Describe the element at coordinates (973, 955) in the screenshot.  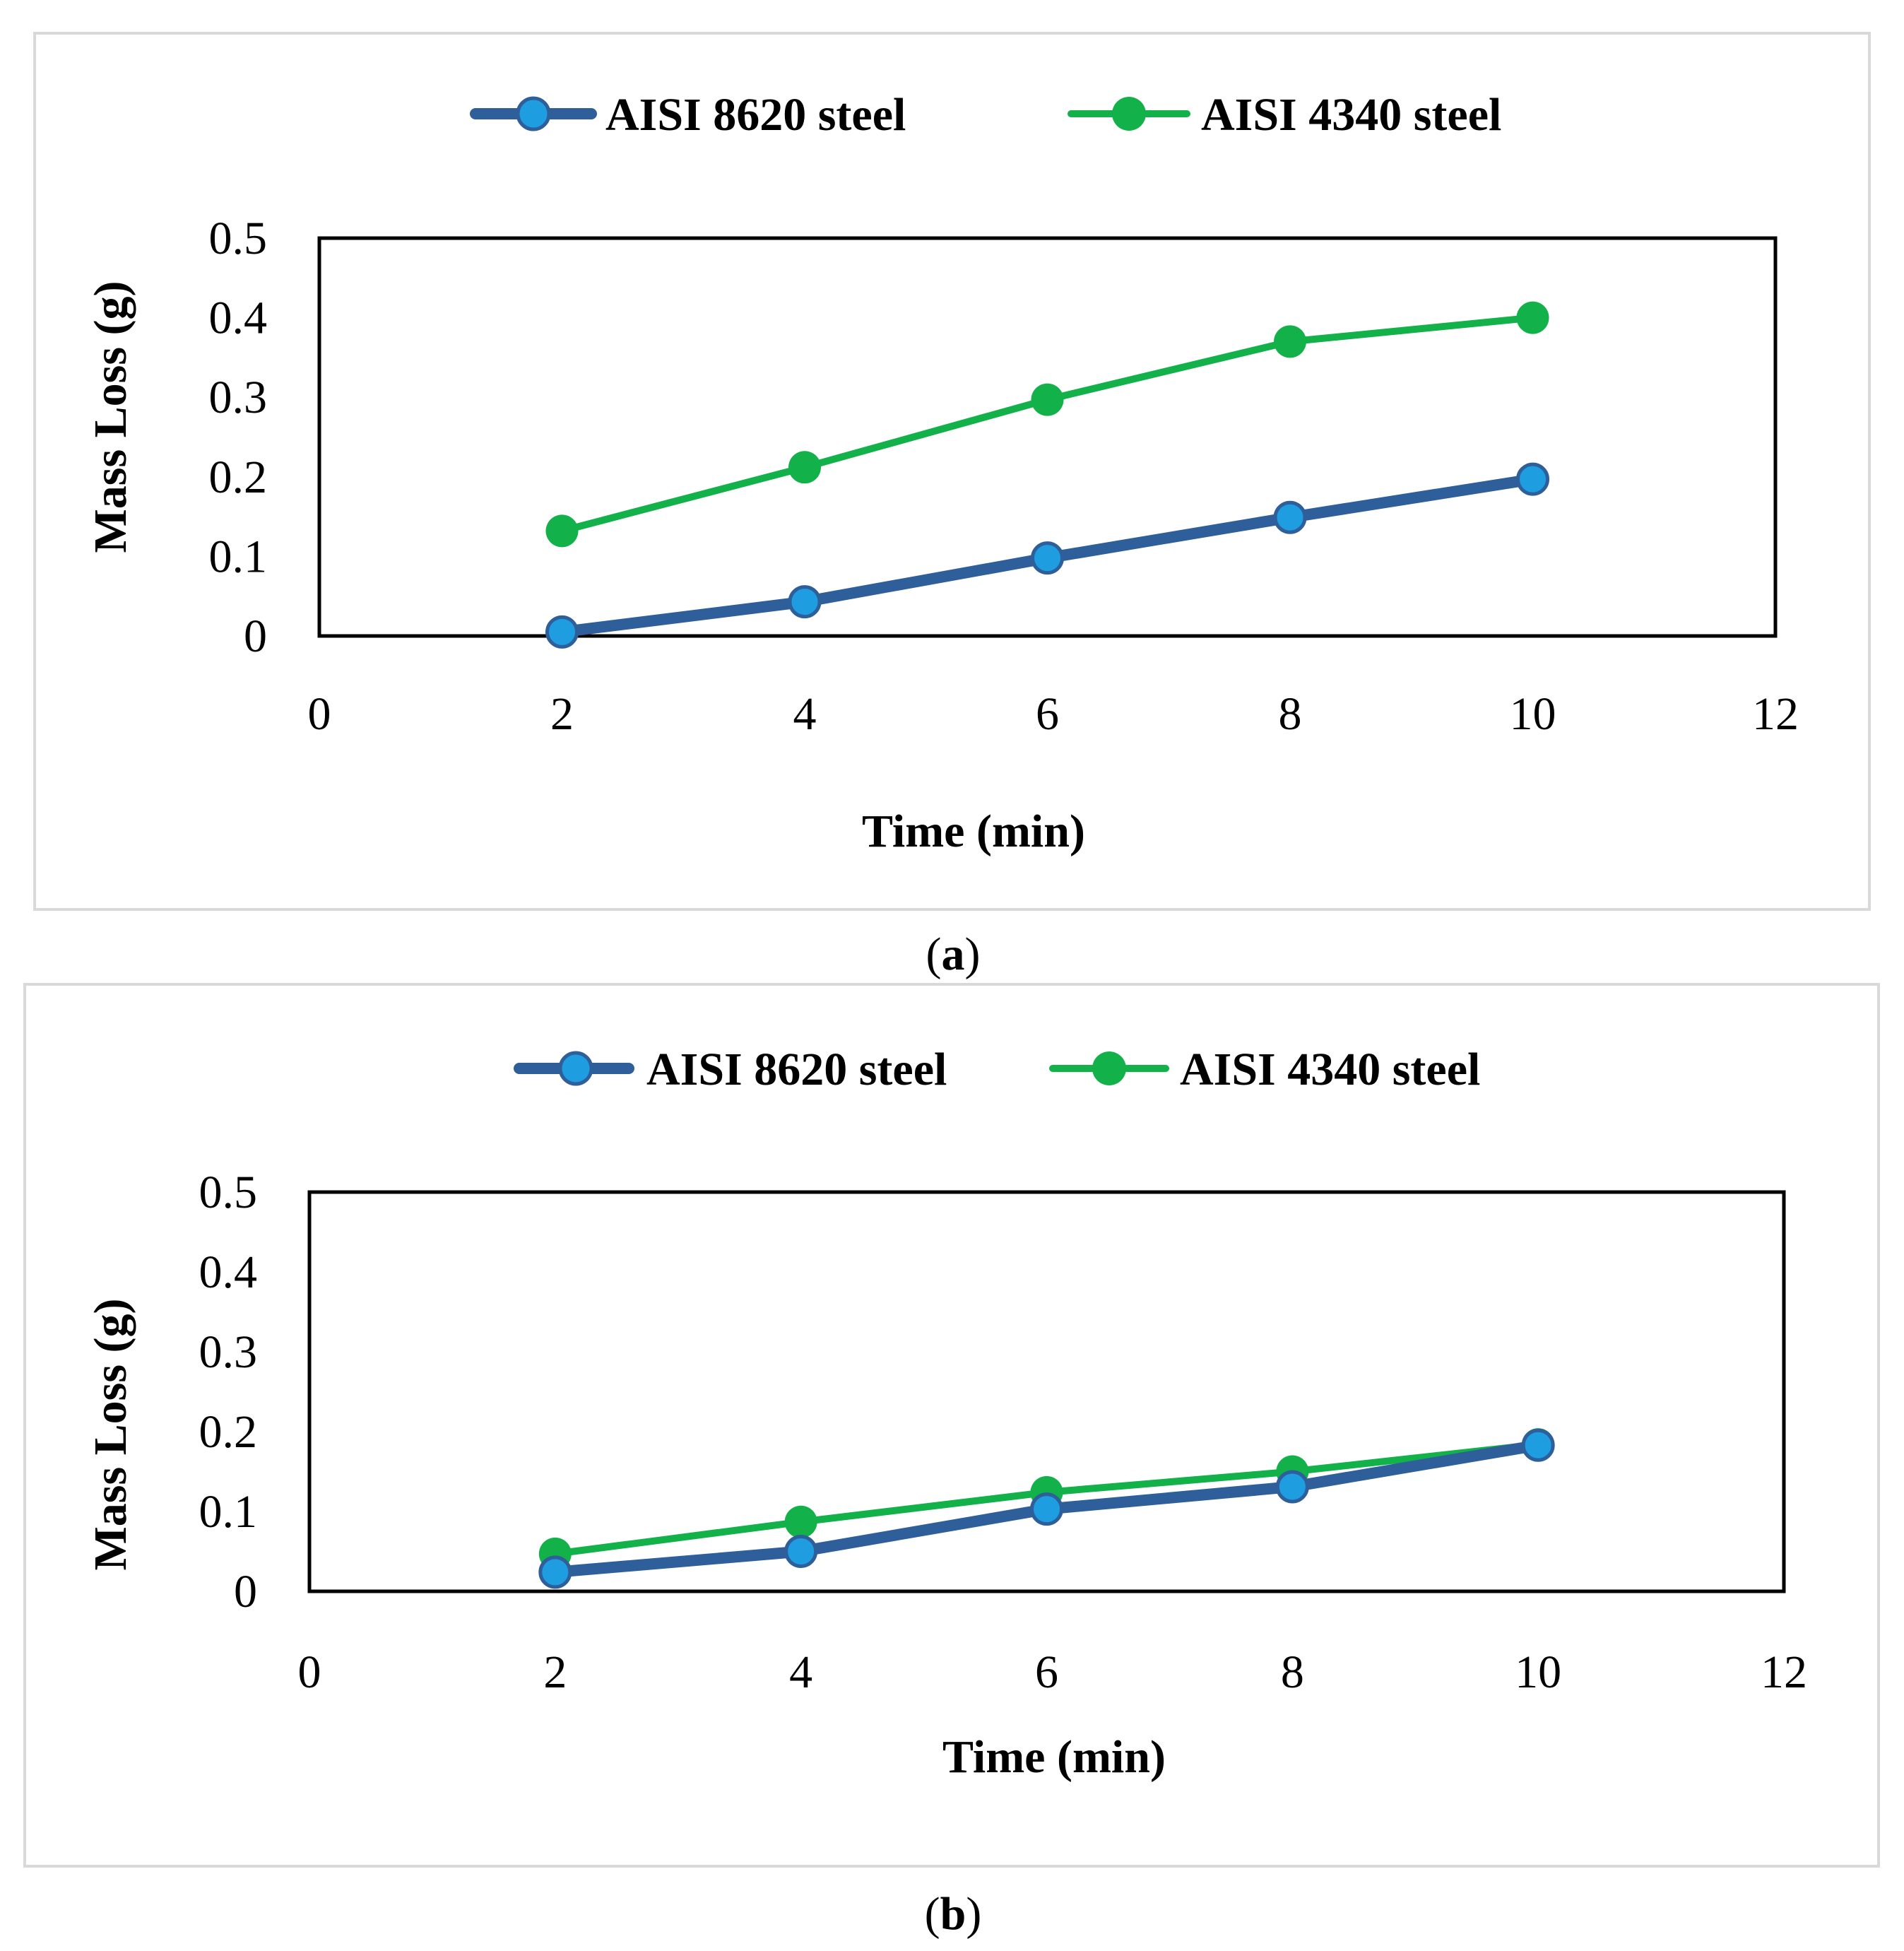
I see `caption-a-close: )` at that location.